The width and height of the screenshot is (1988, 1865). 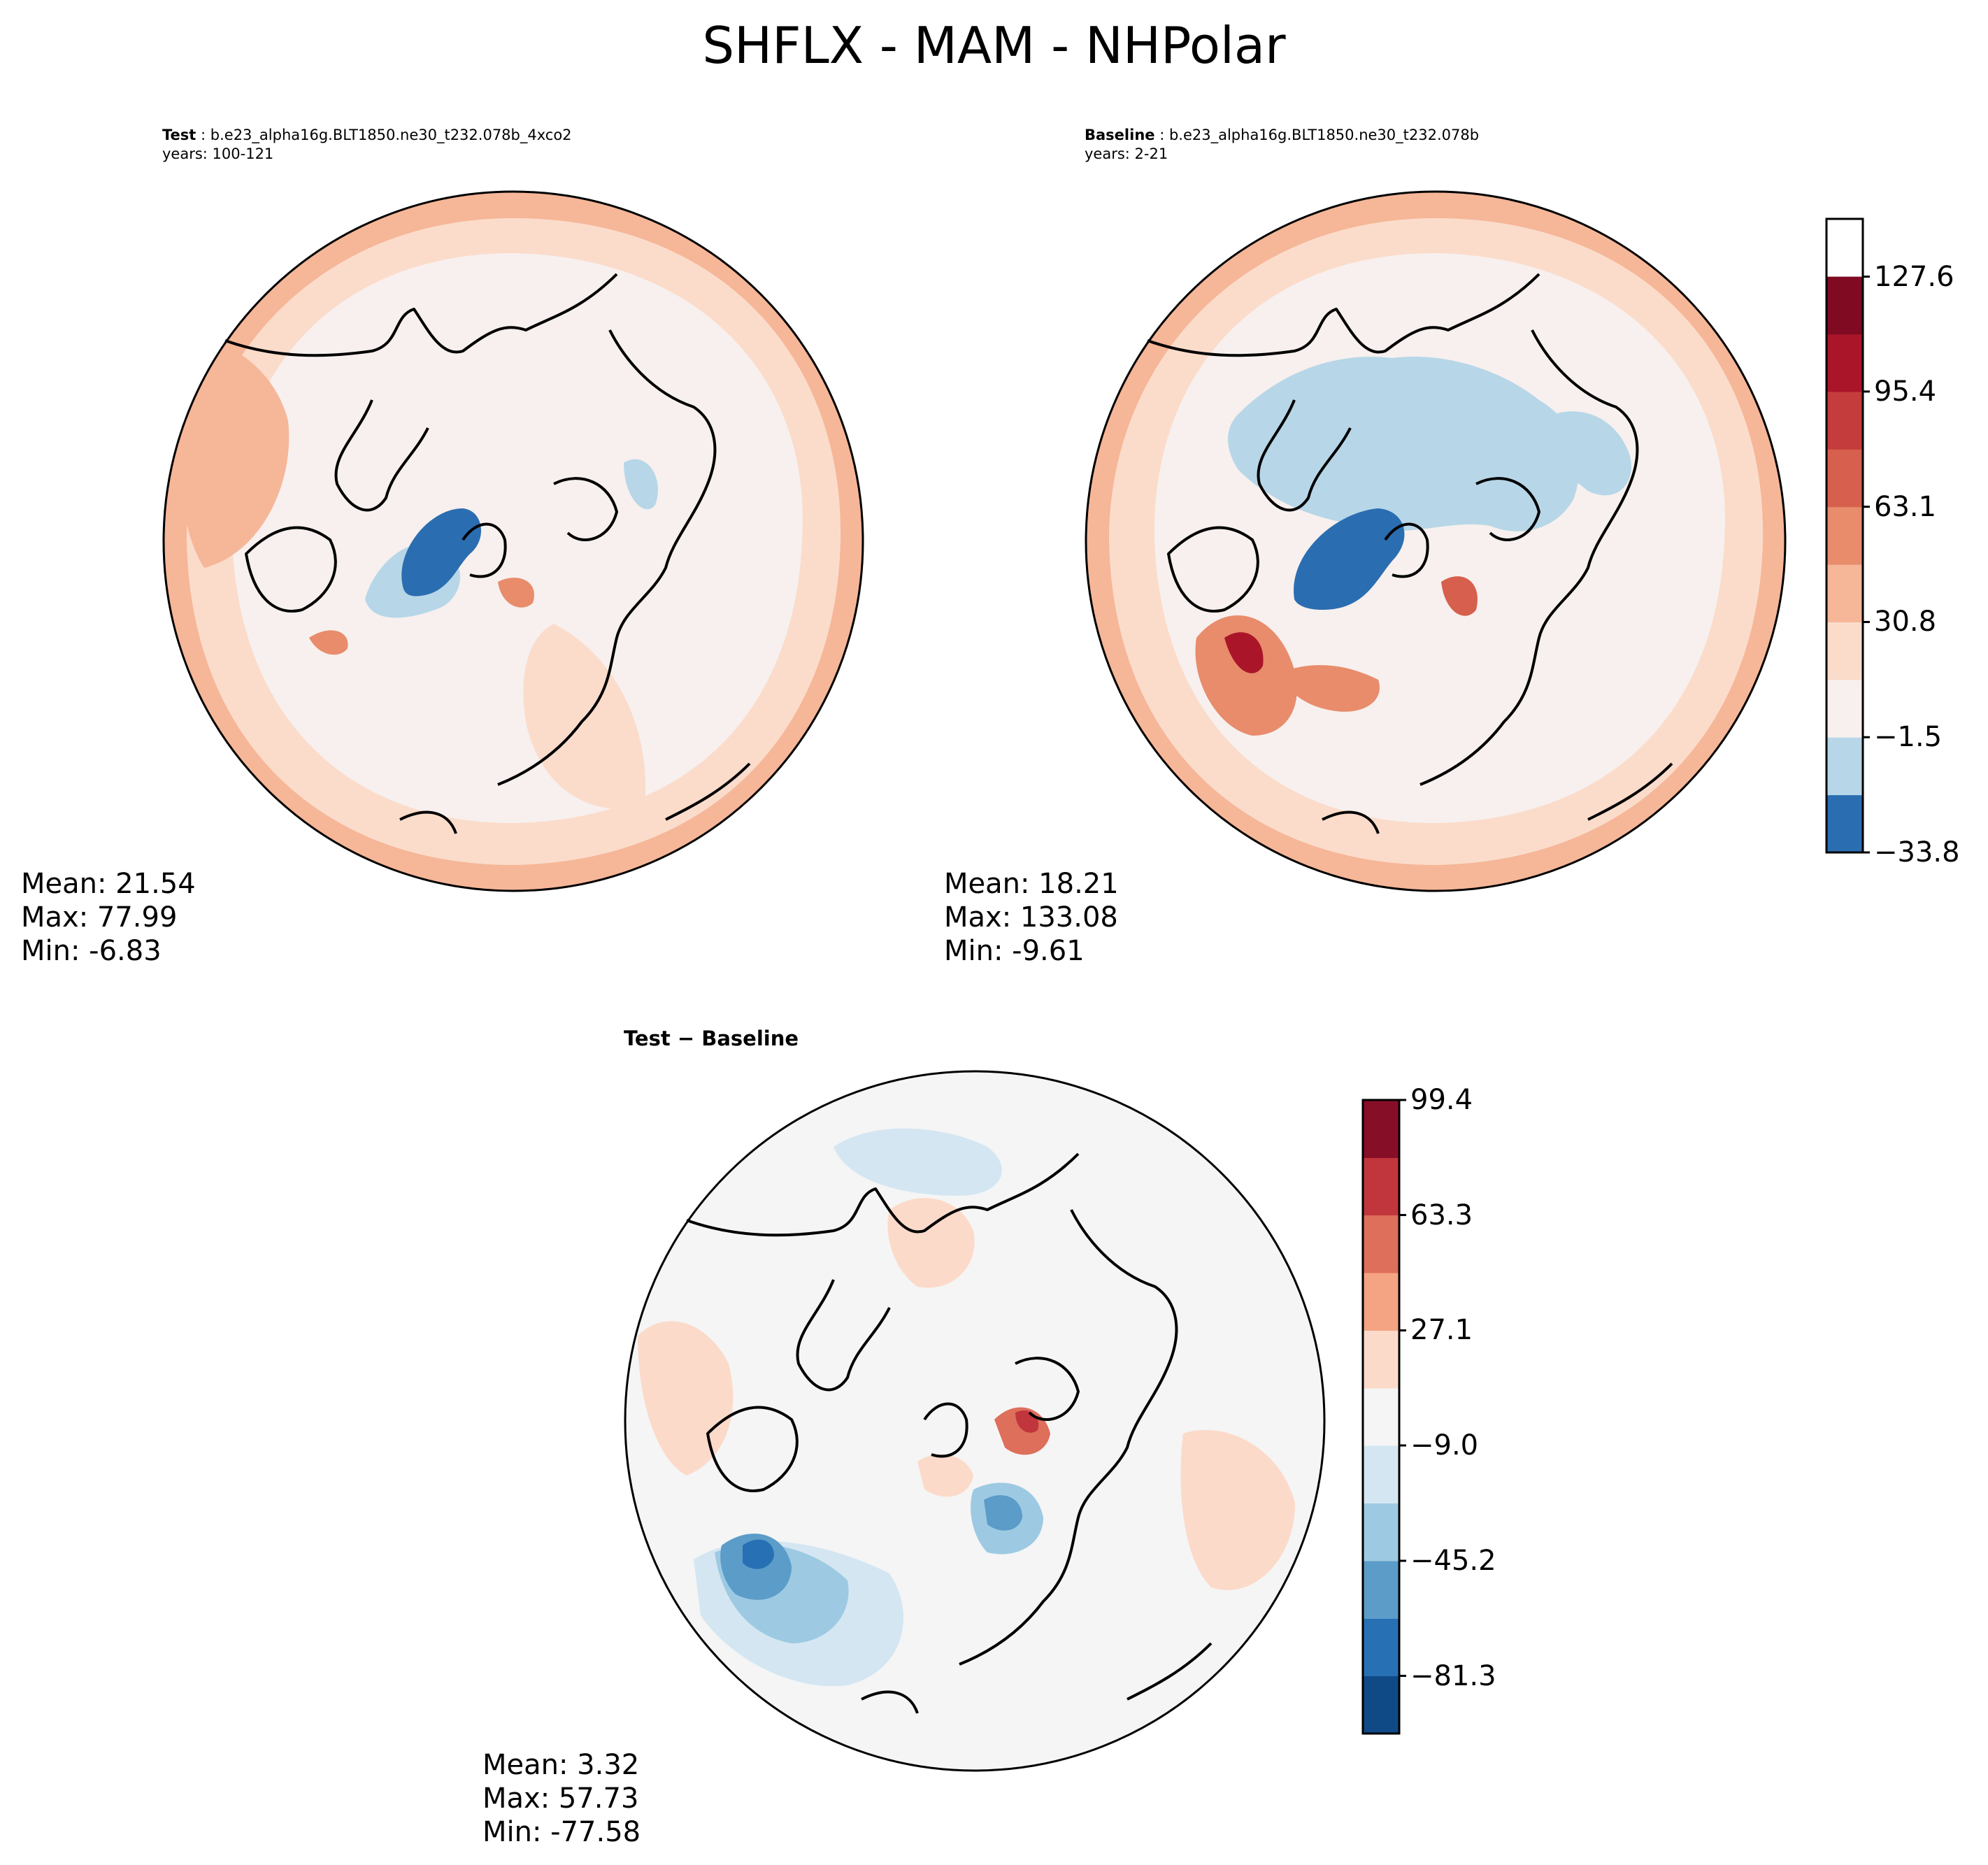 I want to click on baseline-warm-band-south, so click(x=1330, y=688).